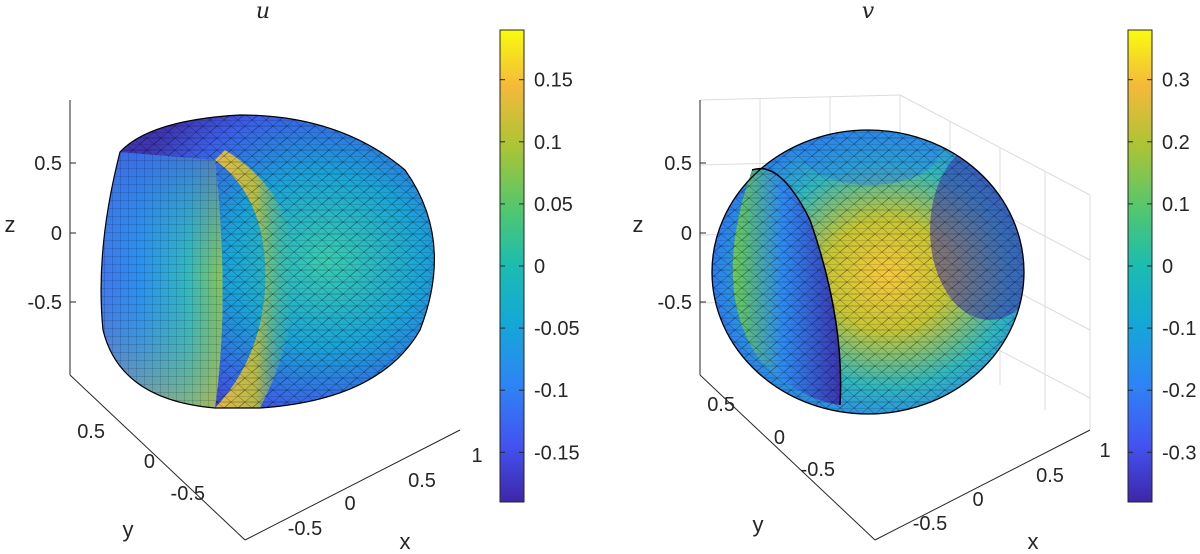 Image resolution: width=1200 pixels, height=554 pixels. I want to click on colorbar-u-tick-label: -0.05, so click(557, 329).